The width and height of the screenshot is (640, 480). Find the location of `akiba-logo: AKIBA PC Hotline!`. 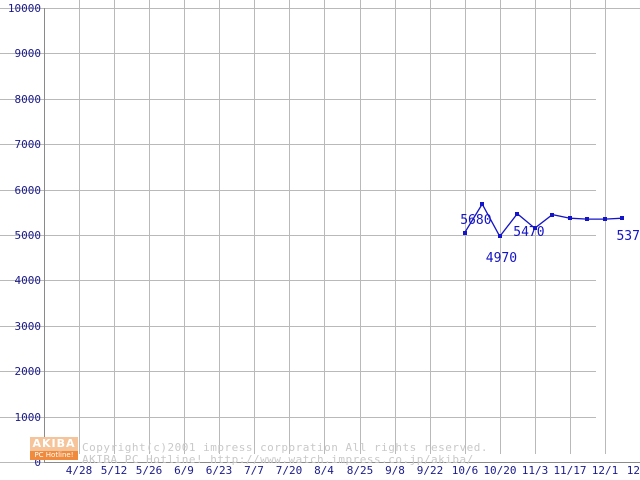

akiba-logo: AKIBA PC Hotline! is located at coordinates (54, 449).